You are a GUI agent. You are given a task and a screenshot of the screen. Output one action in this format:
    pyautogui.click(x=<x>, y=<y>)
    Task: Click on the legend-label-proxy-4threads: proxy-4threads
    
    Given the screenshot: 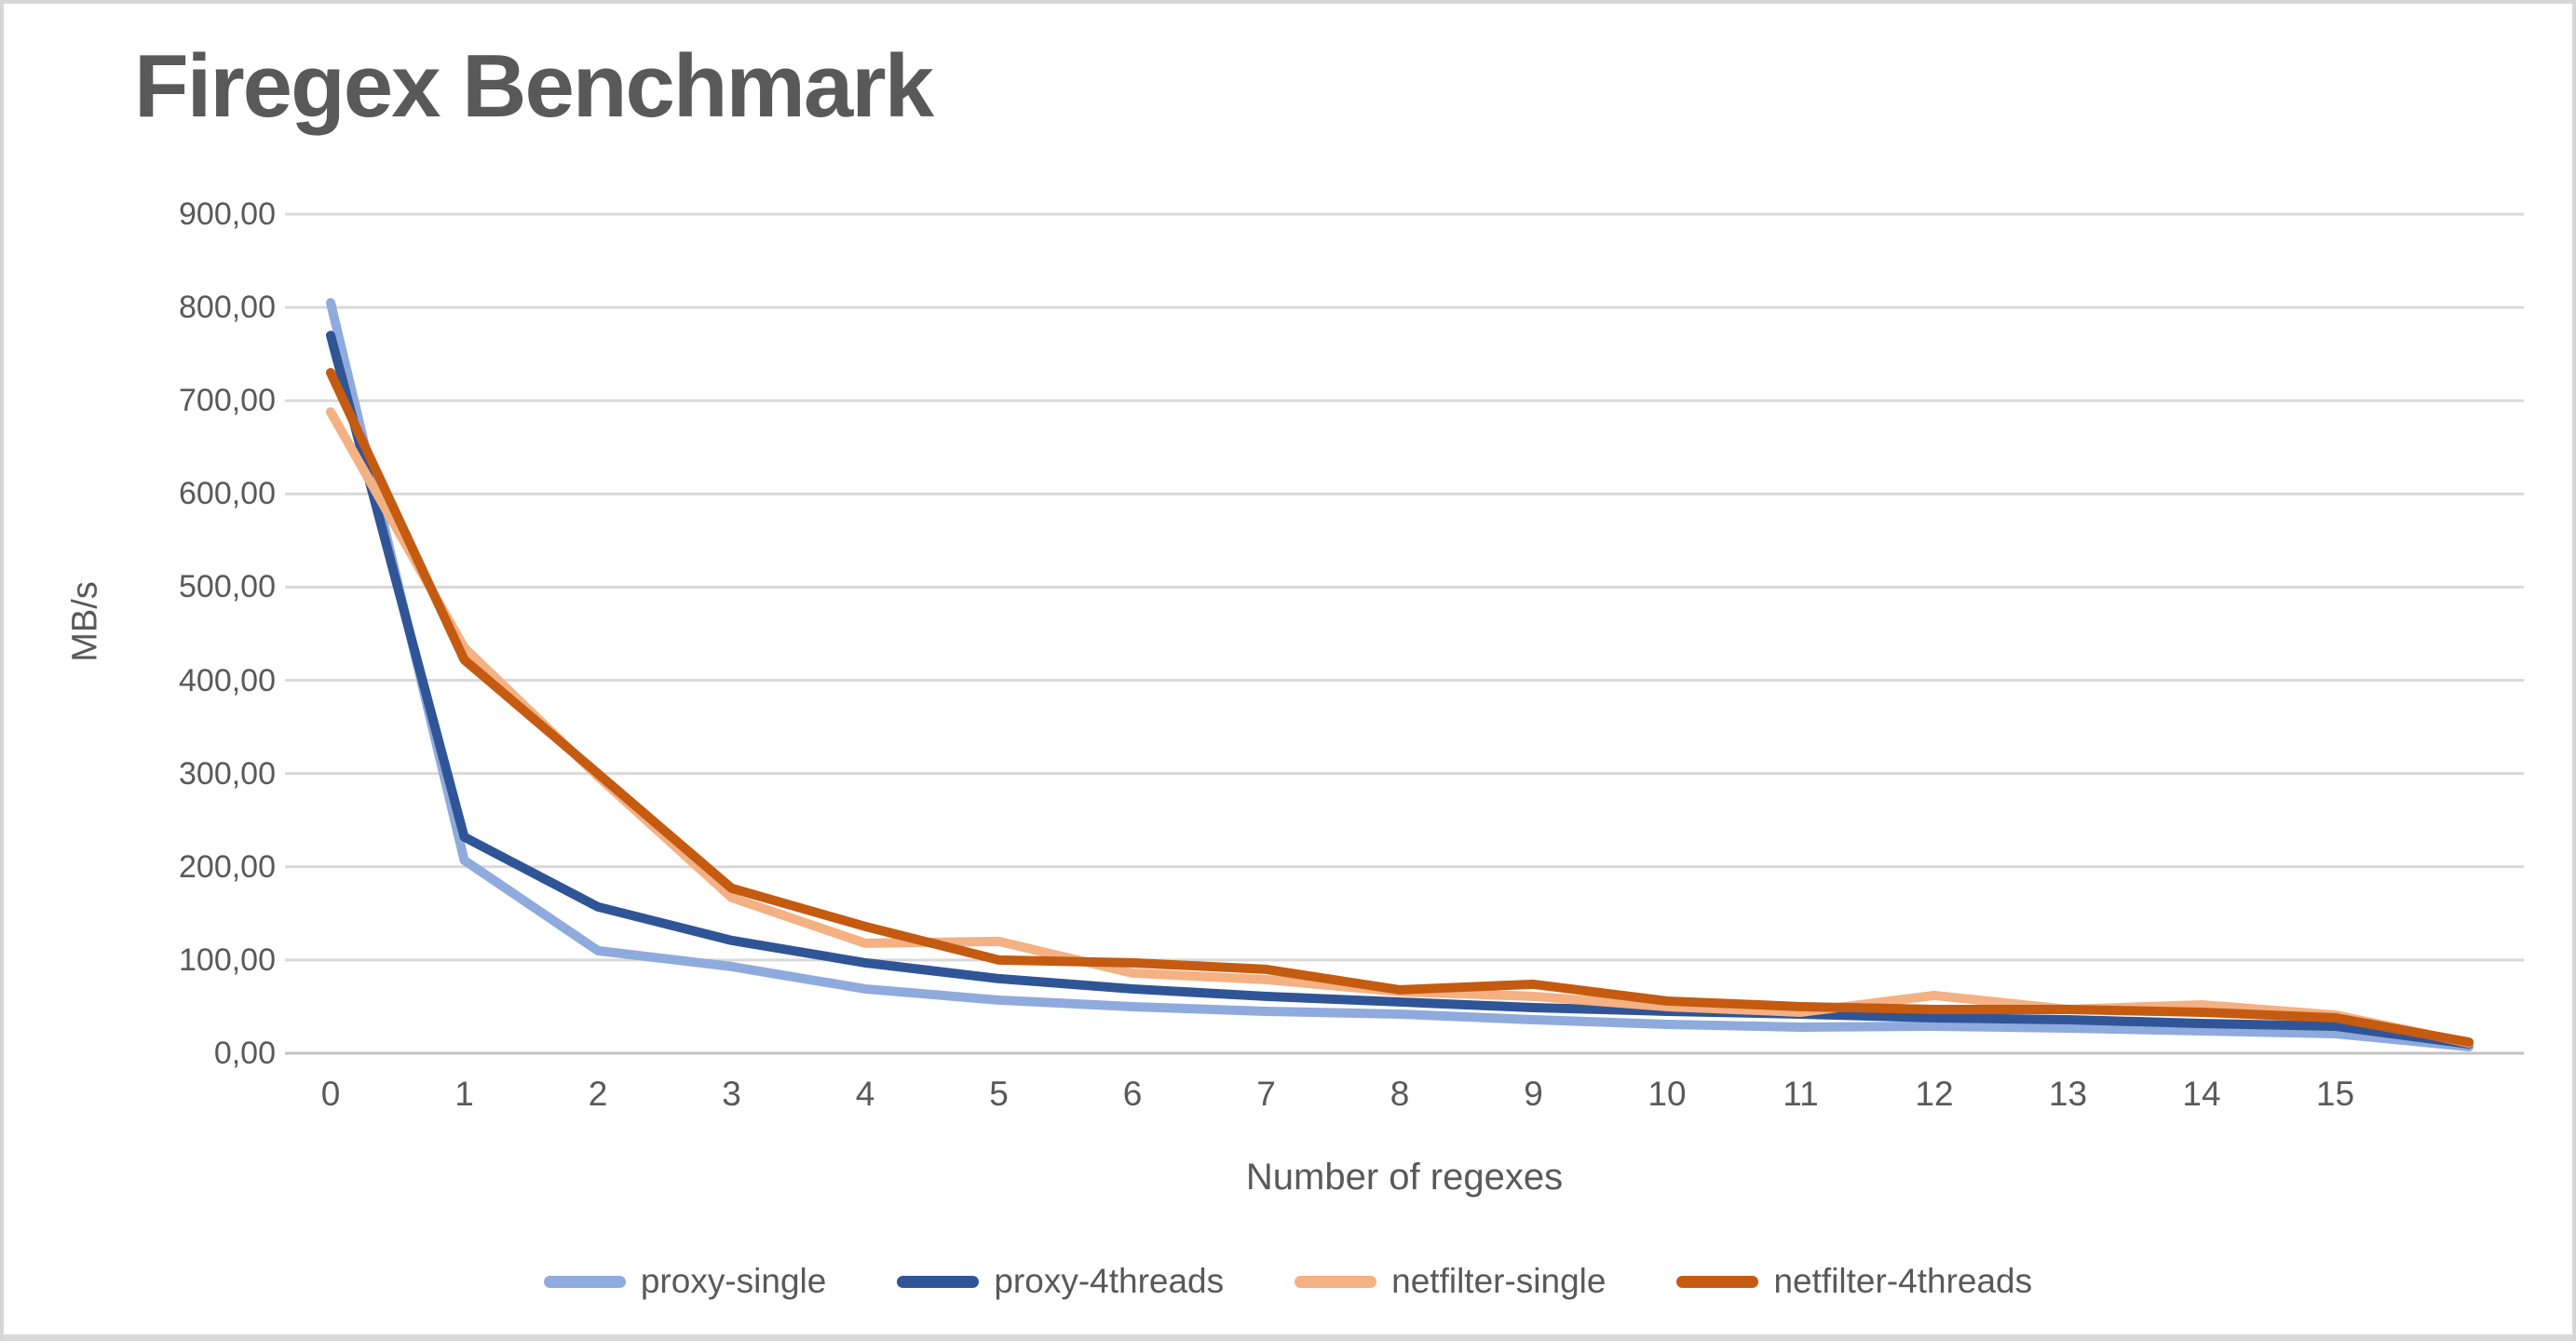 What is the action you would take?
    pyautogui.click(x=1109, y=1281)
    